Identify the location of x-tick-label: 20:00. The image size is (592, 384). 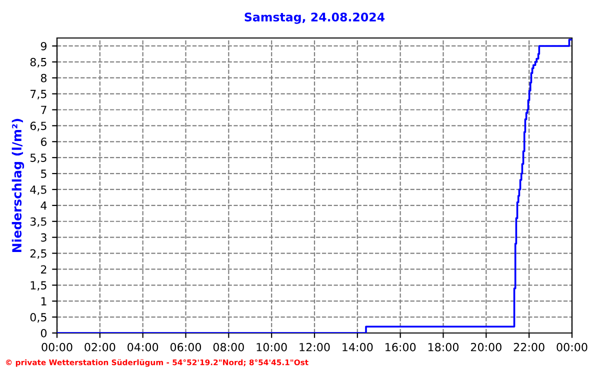
(486, 347).